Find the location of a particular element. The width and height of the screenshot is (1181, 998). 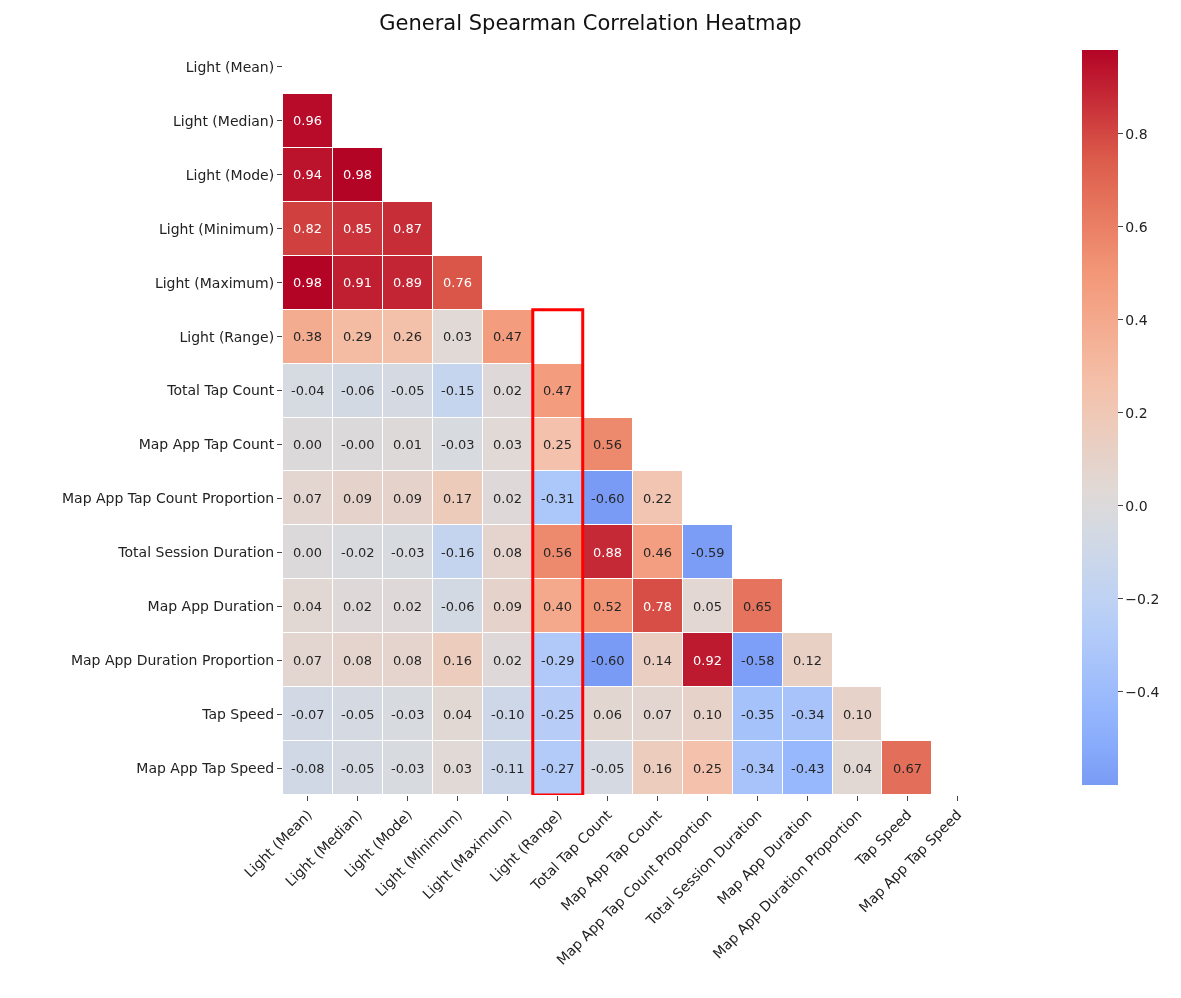

data-label: 0.05 is located at coordinates (707, 606).